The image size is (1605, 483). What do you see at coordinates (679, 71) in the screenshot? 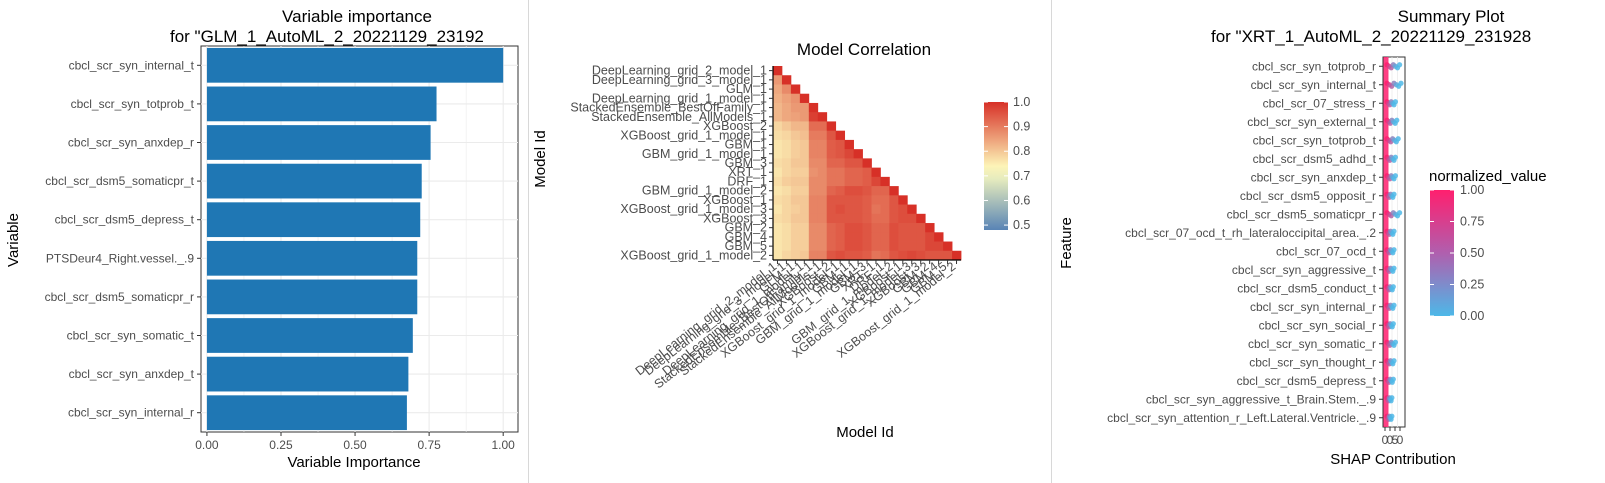
I see `y-tick-label: DeepLearning_grid_2_model_1` at bounding box center [679, 71].